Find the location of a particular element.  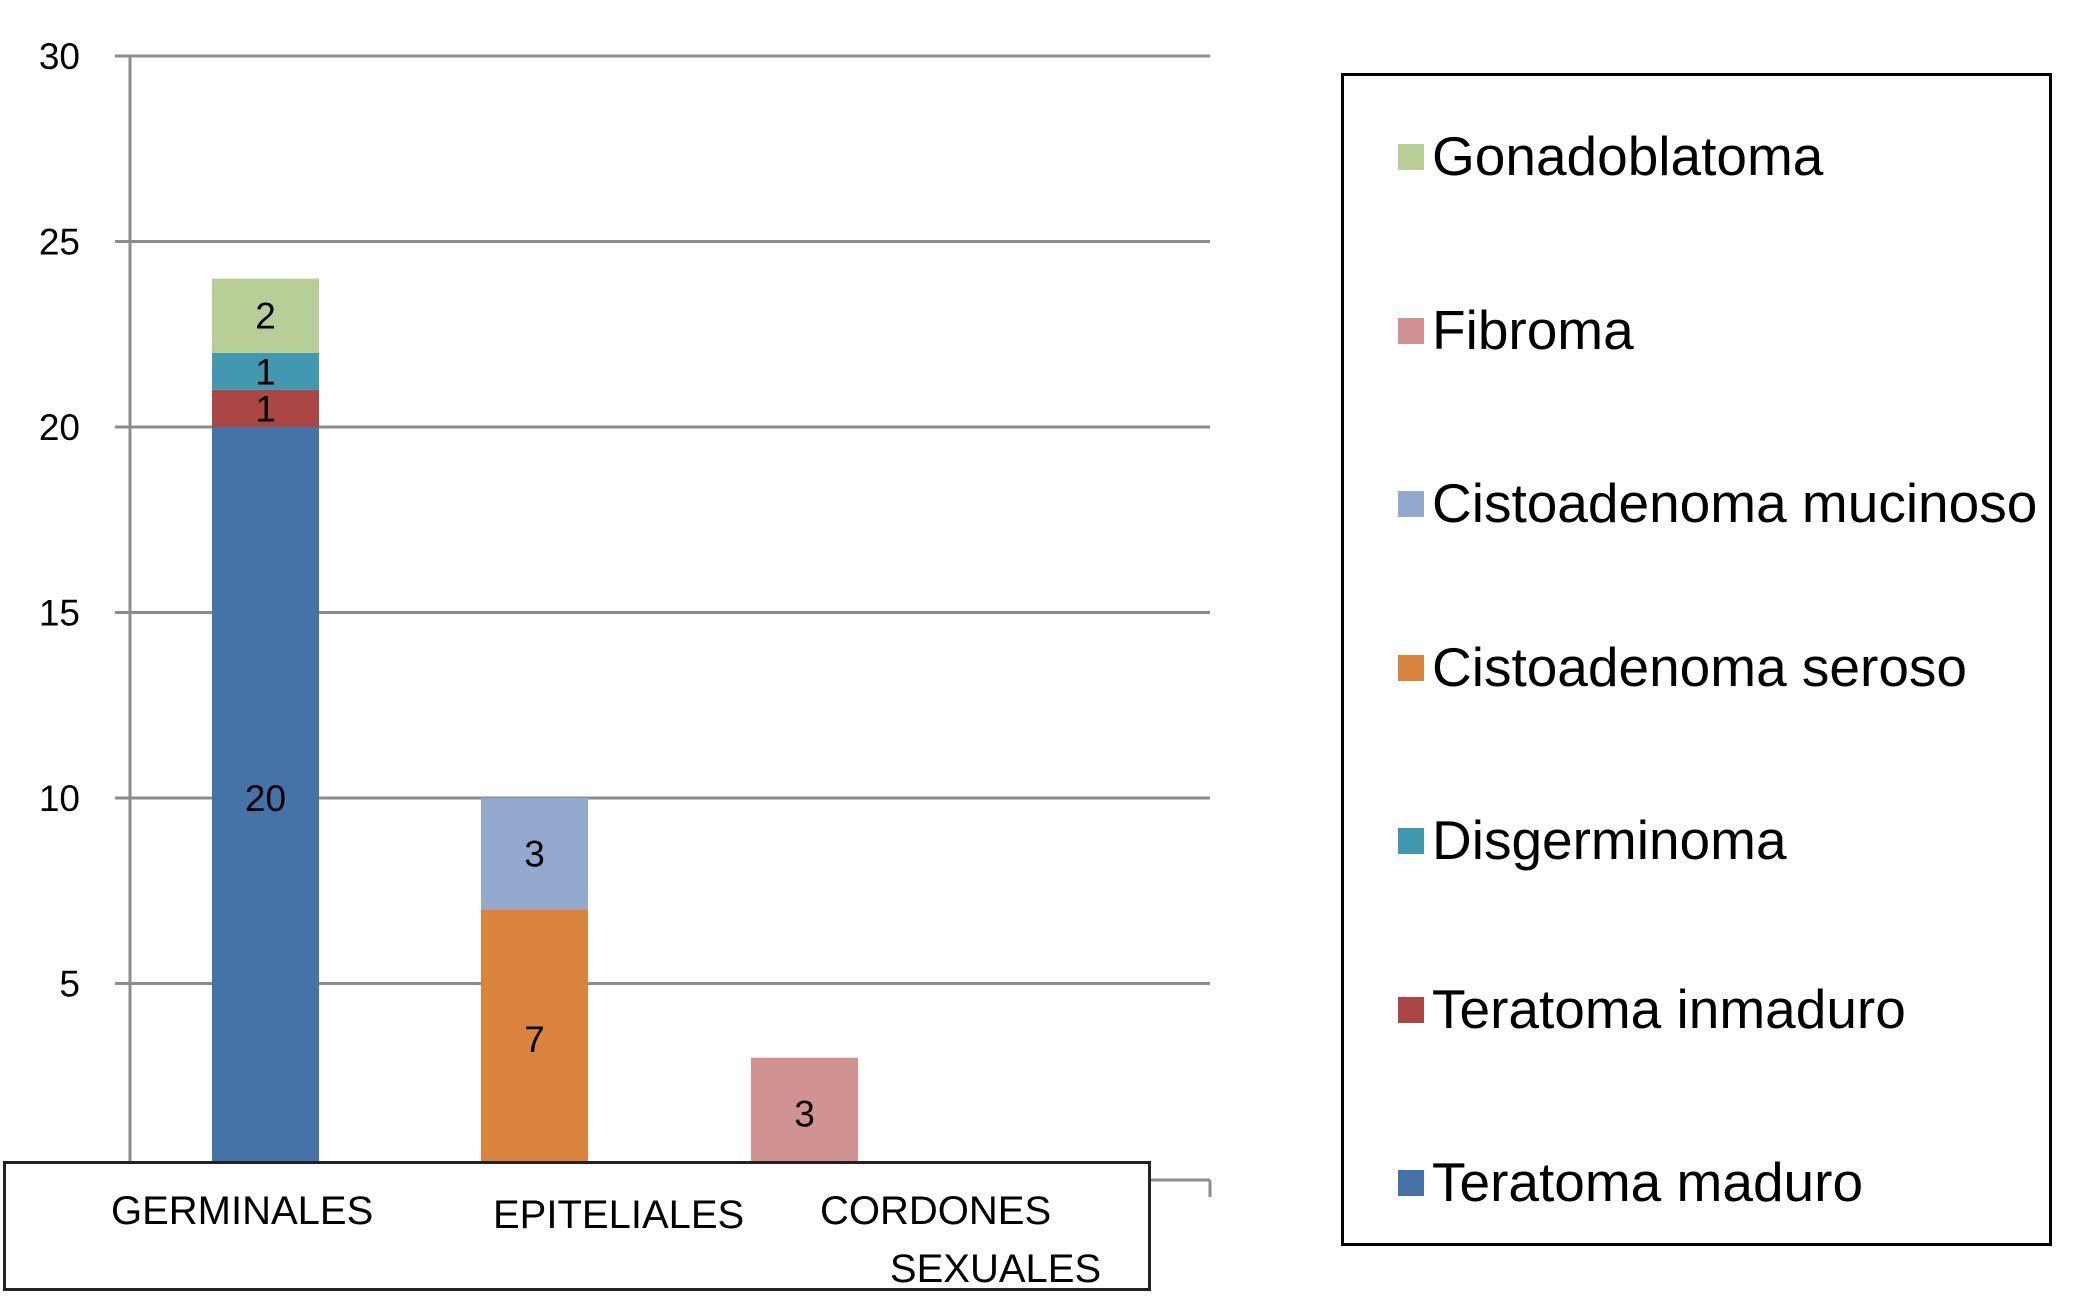

data-label: 7 is located at coordinates (534, 1039).